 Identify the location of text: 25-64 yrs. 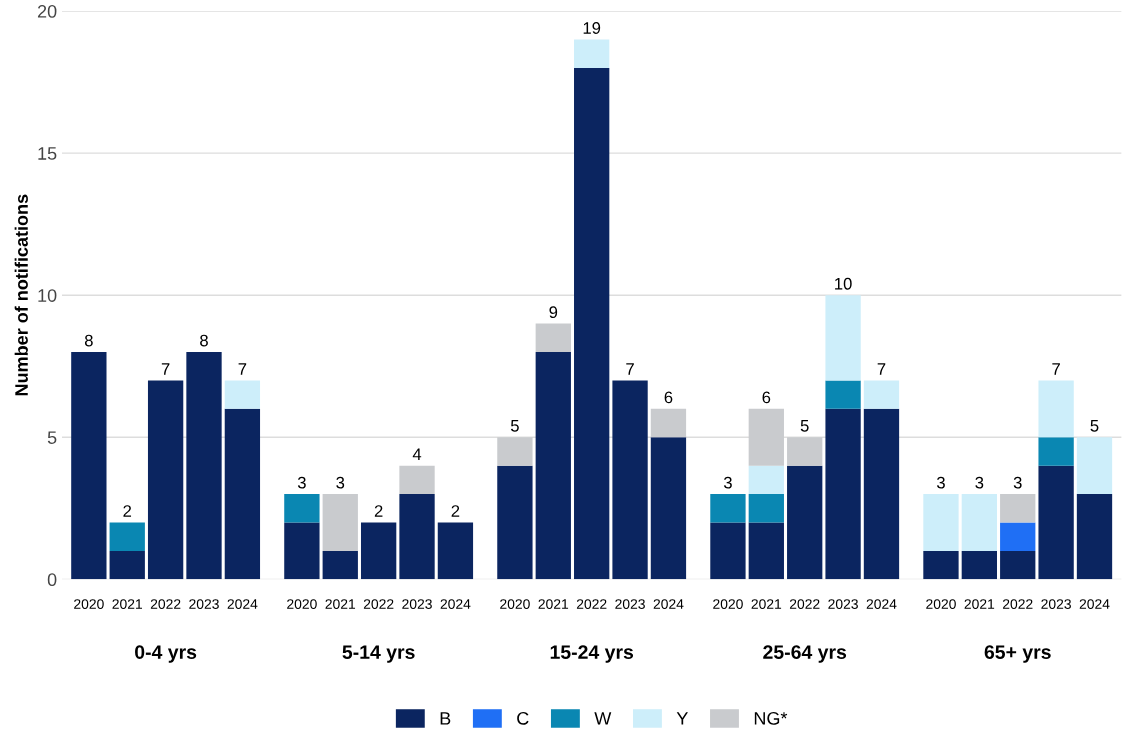
(805, 654).